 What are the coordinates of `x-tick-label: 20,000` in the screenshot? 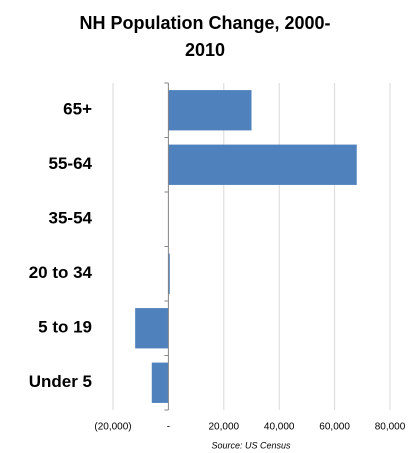 It's located at (224, 427).